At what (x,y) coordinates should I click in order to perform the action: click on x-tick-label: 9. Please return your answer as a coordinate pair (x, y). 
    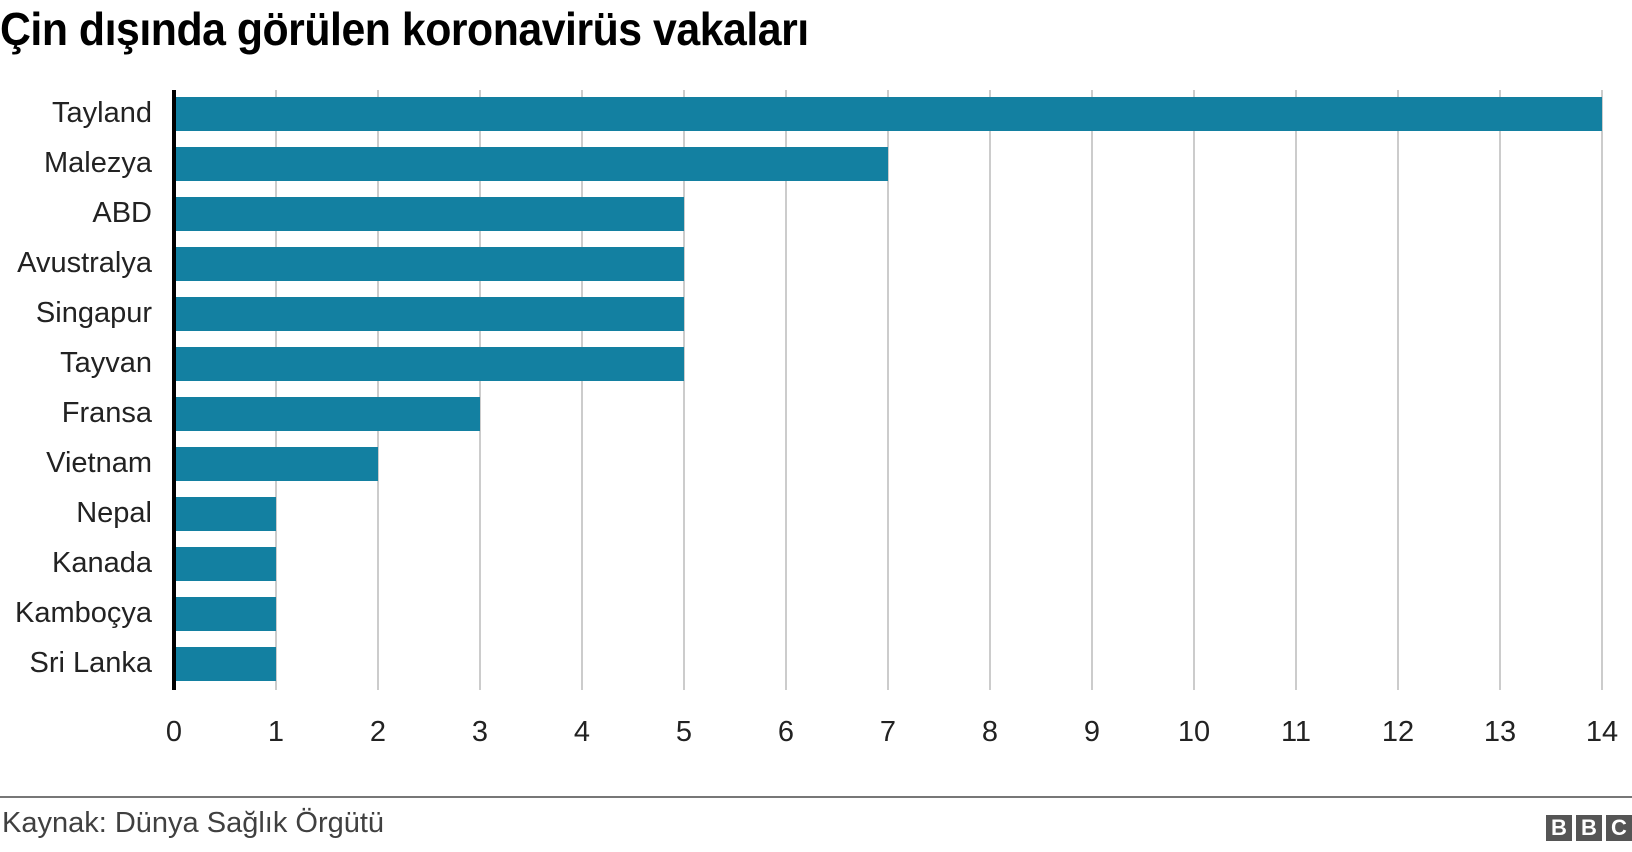
    Looking at the image, I should click on (1092, 732).